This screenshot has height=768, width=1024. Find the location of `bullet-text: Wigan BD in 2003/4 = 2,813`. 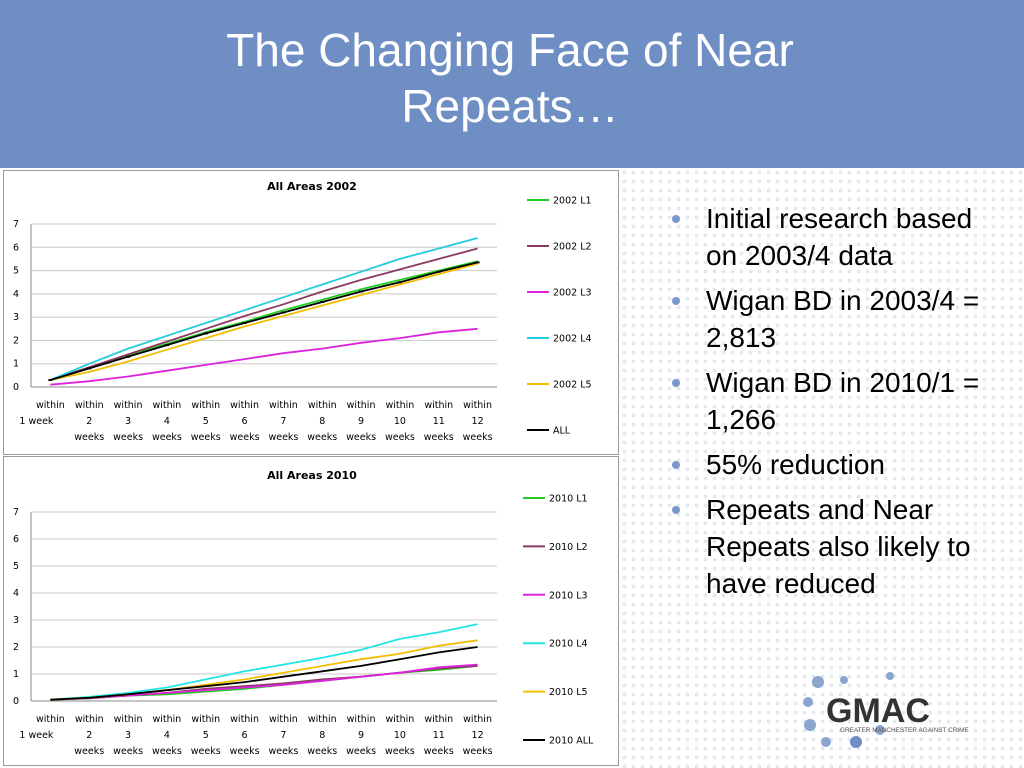

bullet-text: Wigan BD in 2003/4 = 2,813 is located at coordinates (843, 319).